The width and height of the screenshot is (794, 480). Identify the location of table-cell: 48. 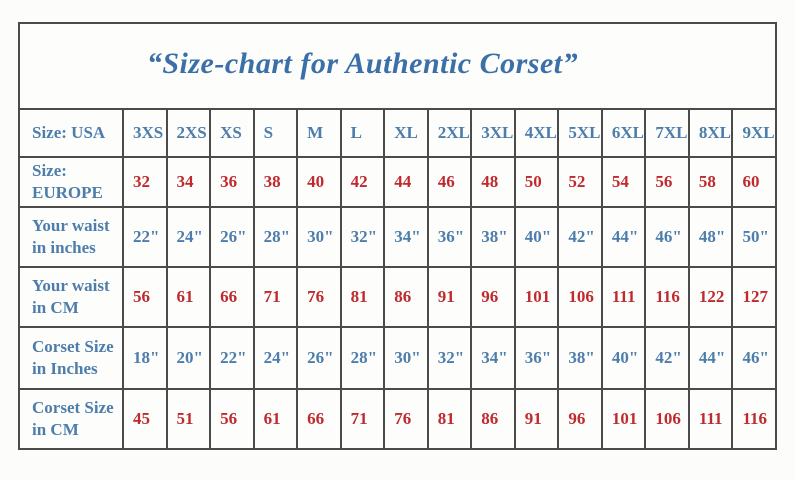
(493, 182).